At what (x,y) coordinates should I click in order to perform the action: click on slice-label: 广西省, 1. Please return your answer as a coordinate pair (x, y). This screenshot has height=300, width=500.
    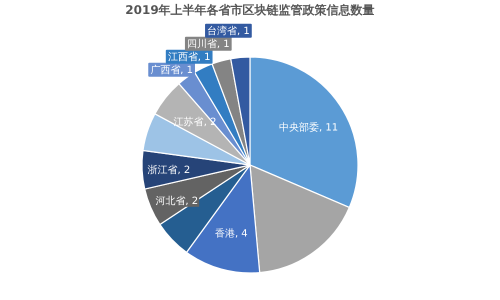
    Looking at the image, I should click on (171, 70).